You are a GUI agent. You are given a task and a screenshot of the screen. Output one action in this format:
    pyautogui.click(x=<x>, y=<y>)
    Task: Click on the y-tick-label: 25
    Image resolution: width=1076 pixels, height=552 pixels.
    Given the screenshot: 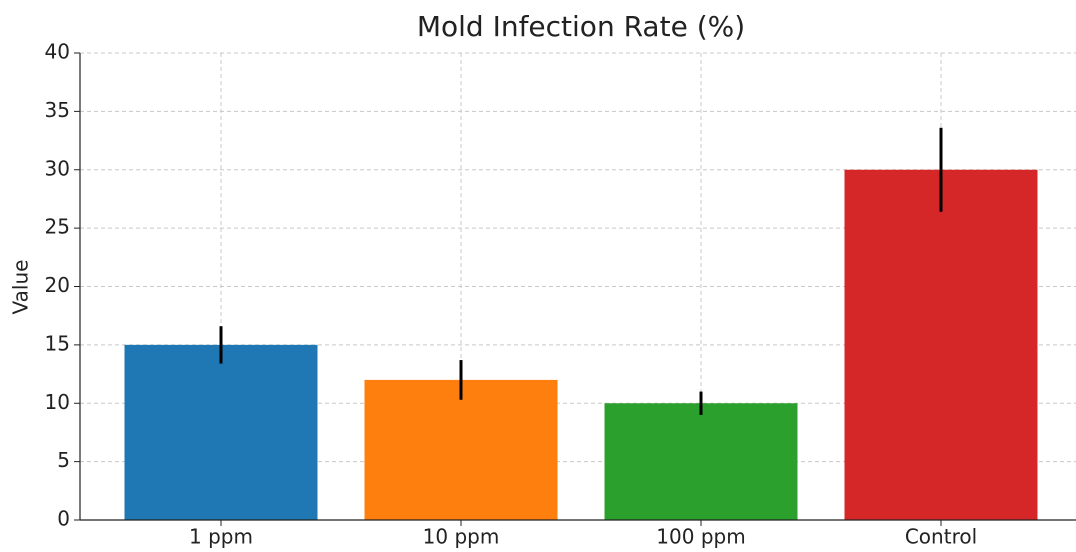 What is the action you would take?
    pyautogui.click(x=57, y=227)
    